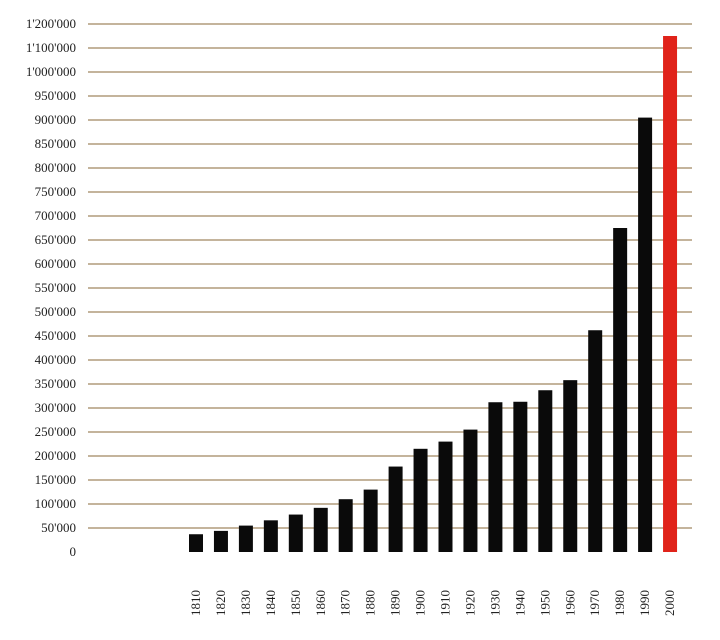 Image resolution: width=720 pixels, height=640 pixels. What do you see at coordinates (644, 603) in the screenshot?
I see `x-tick-label: 1990` at bounding box center [644, 603].